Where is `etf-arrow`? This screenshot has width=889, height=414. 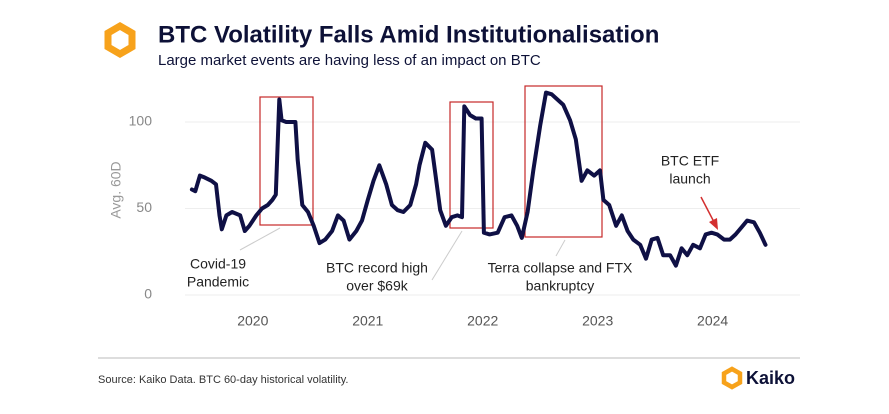
etf-arrow is located at coordinates (709, 213).